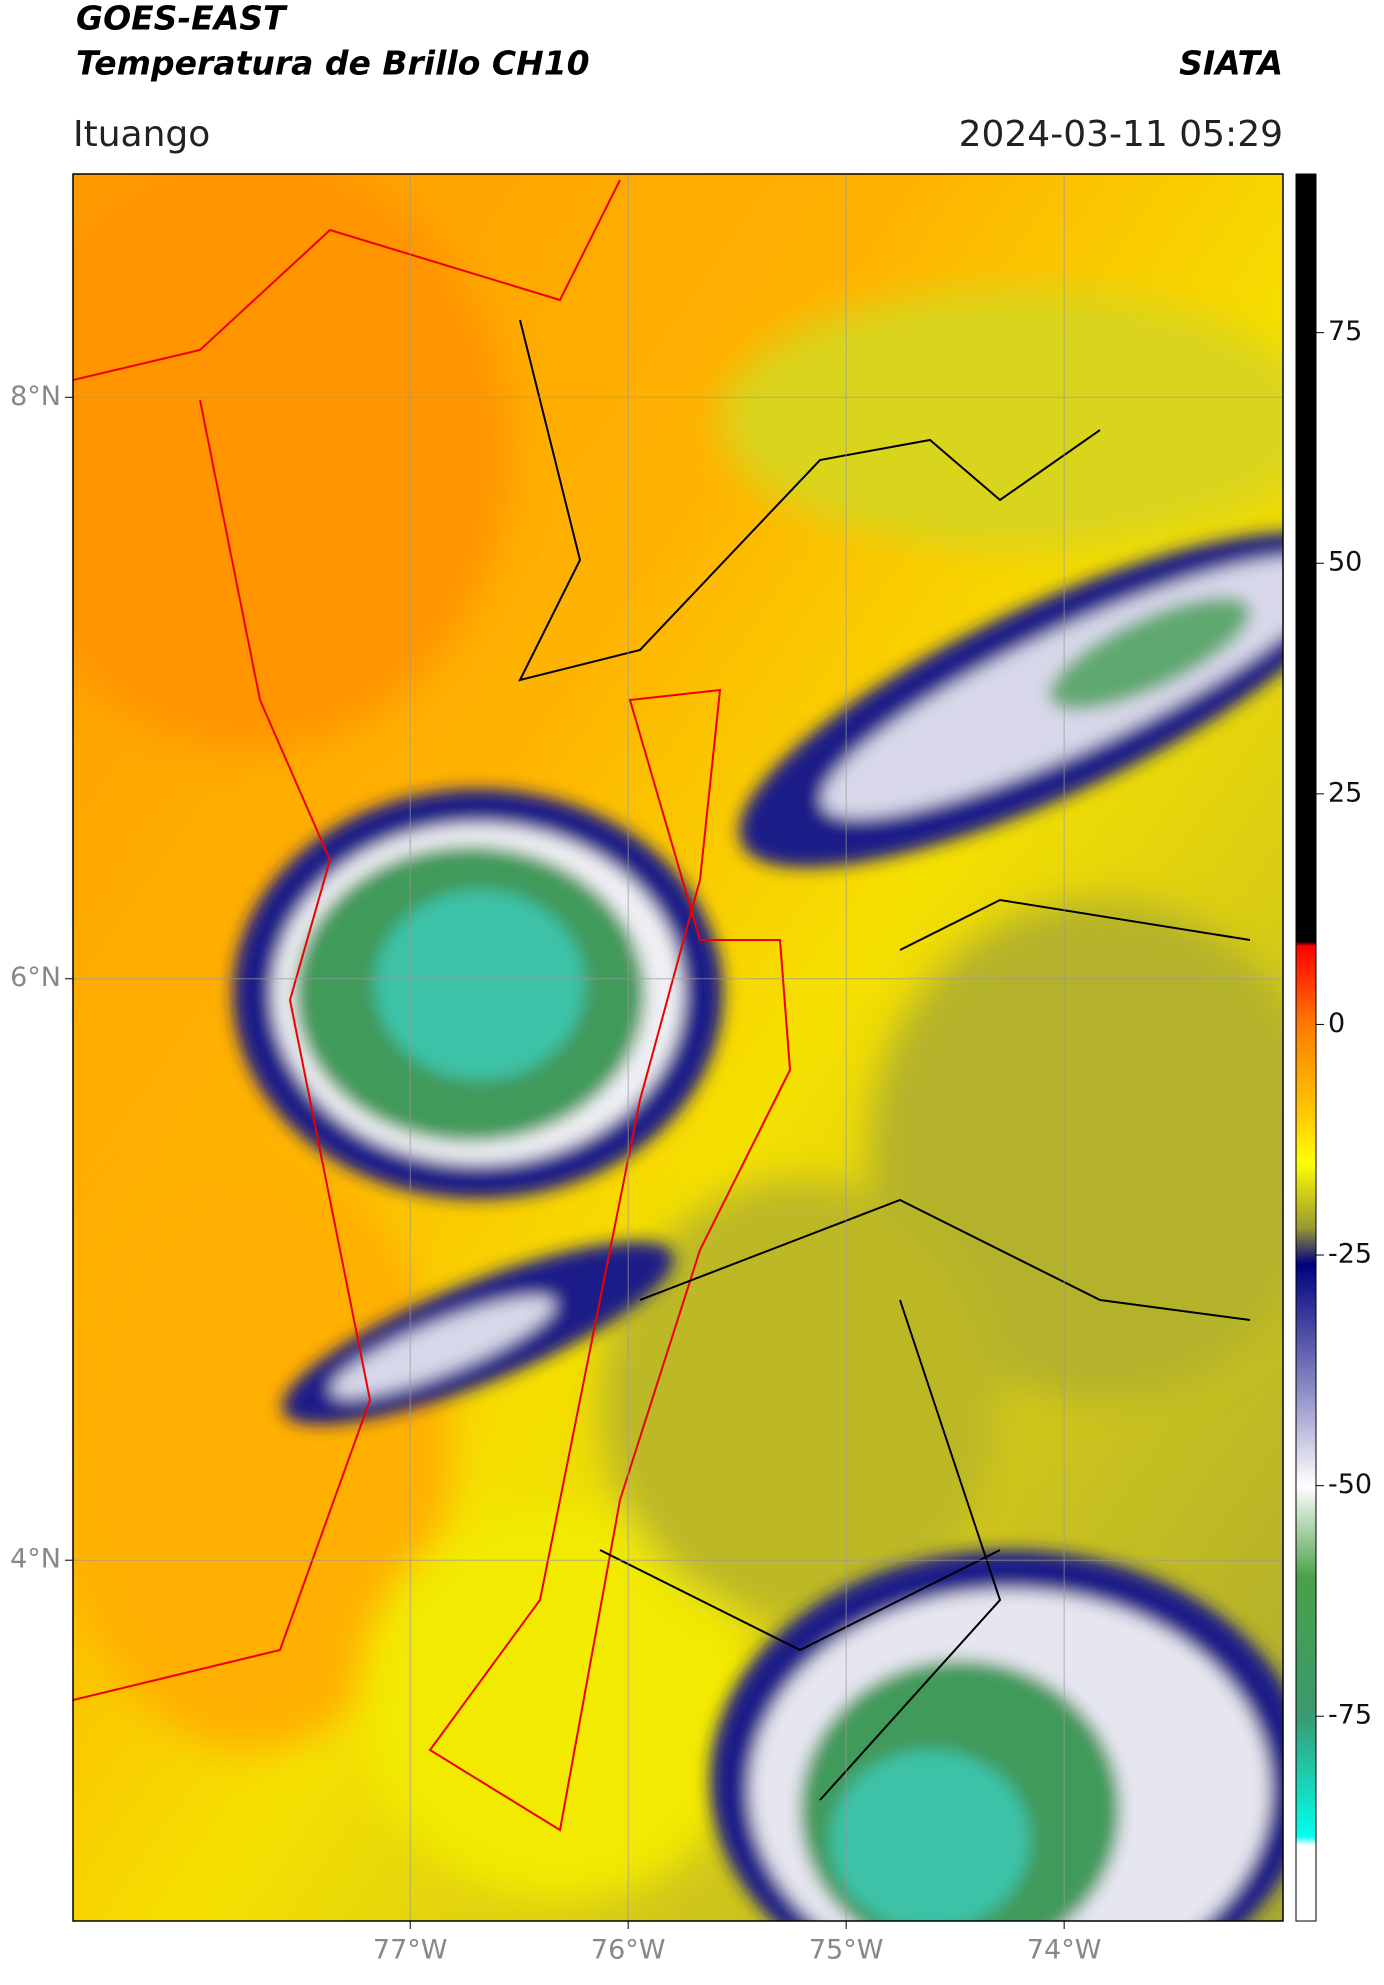  What do you see at coordinates (846, 1950) in the screenshot?
I see `x-tick-label: 75°W` at bounding box center [846, 1950].